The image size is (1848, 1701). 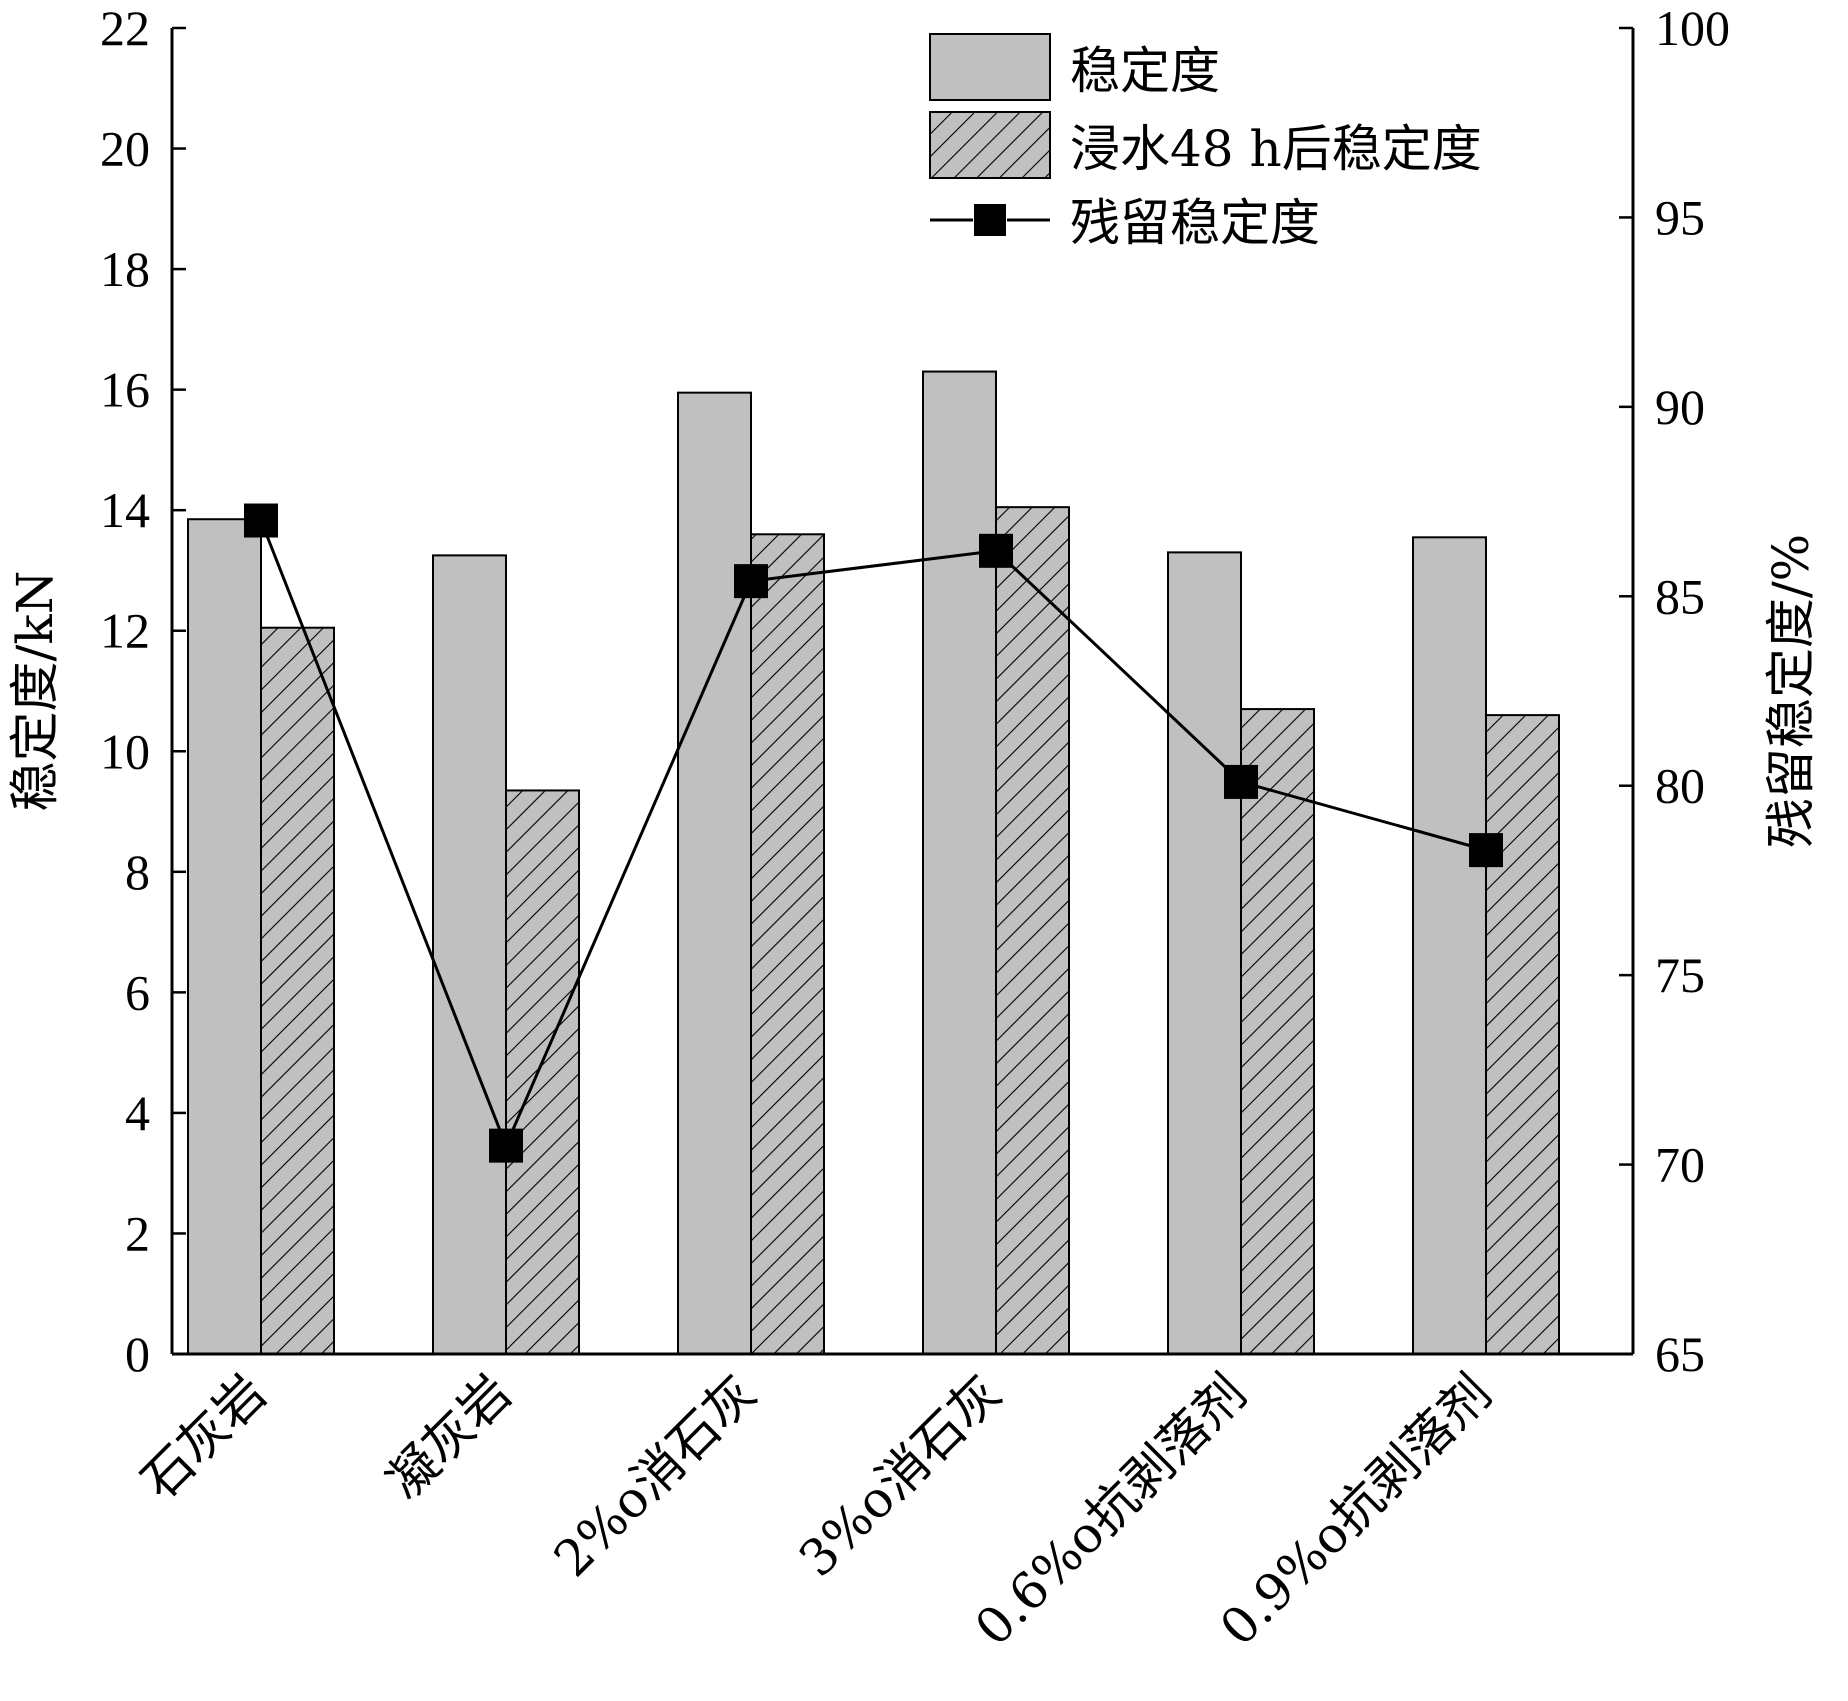 What do you see at coordinates (1692, 28) in the screenshot?
I see `y-right-tick-label: 100` at bounding box center [1692, 28].